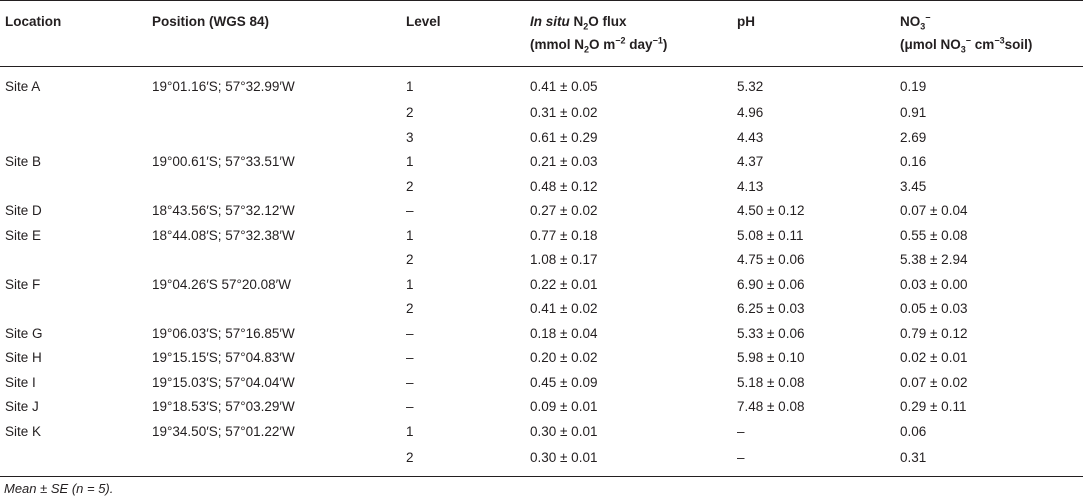  What do you see at coordinates (223, 357) in the screenshot?
I see `cell-position: 19°15.15′S; 57°04.83′W` at bounding box center [223, 357].